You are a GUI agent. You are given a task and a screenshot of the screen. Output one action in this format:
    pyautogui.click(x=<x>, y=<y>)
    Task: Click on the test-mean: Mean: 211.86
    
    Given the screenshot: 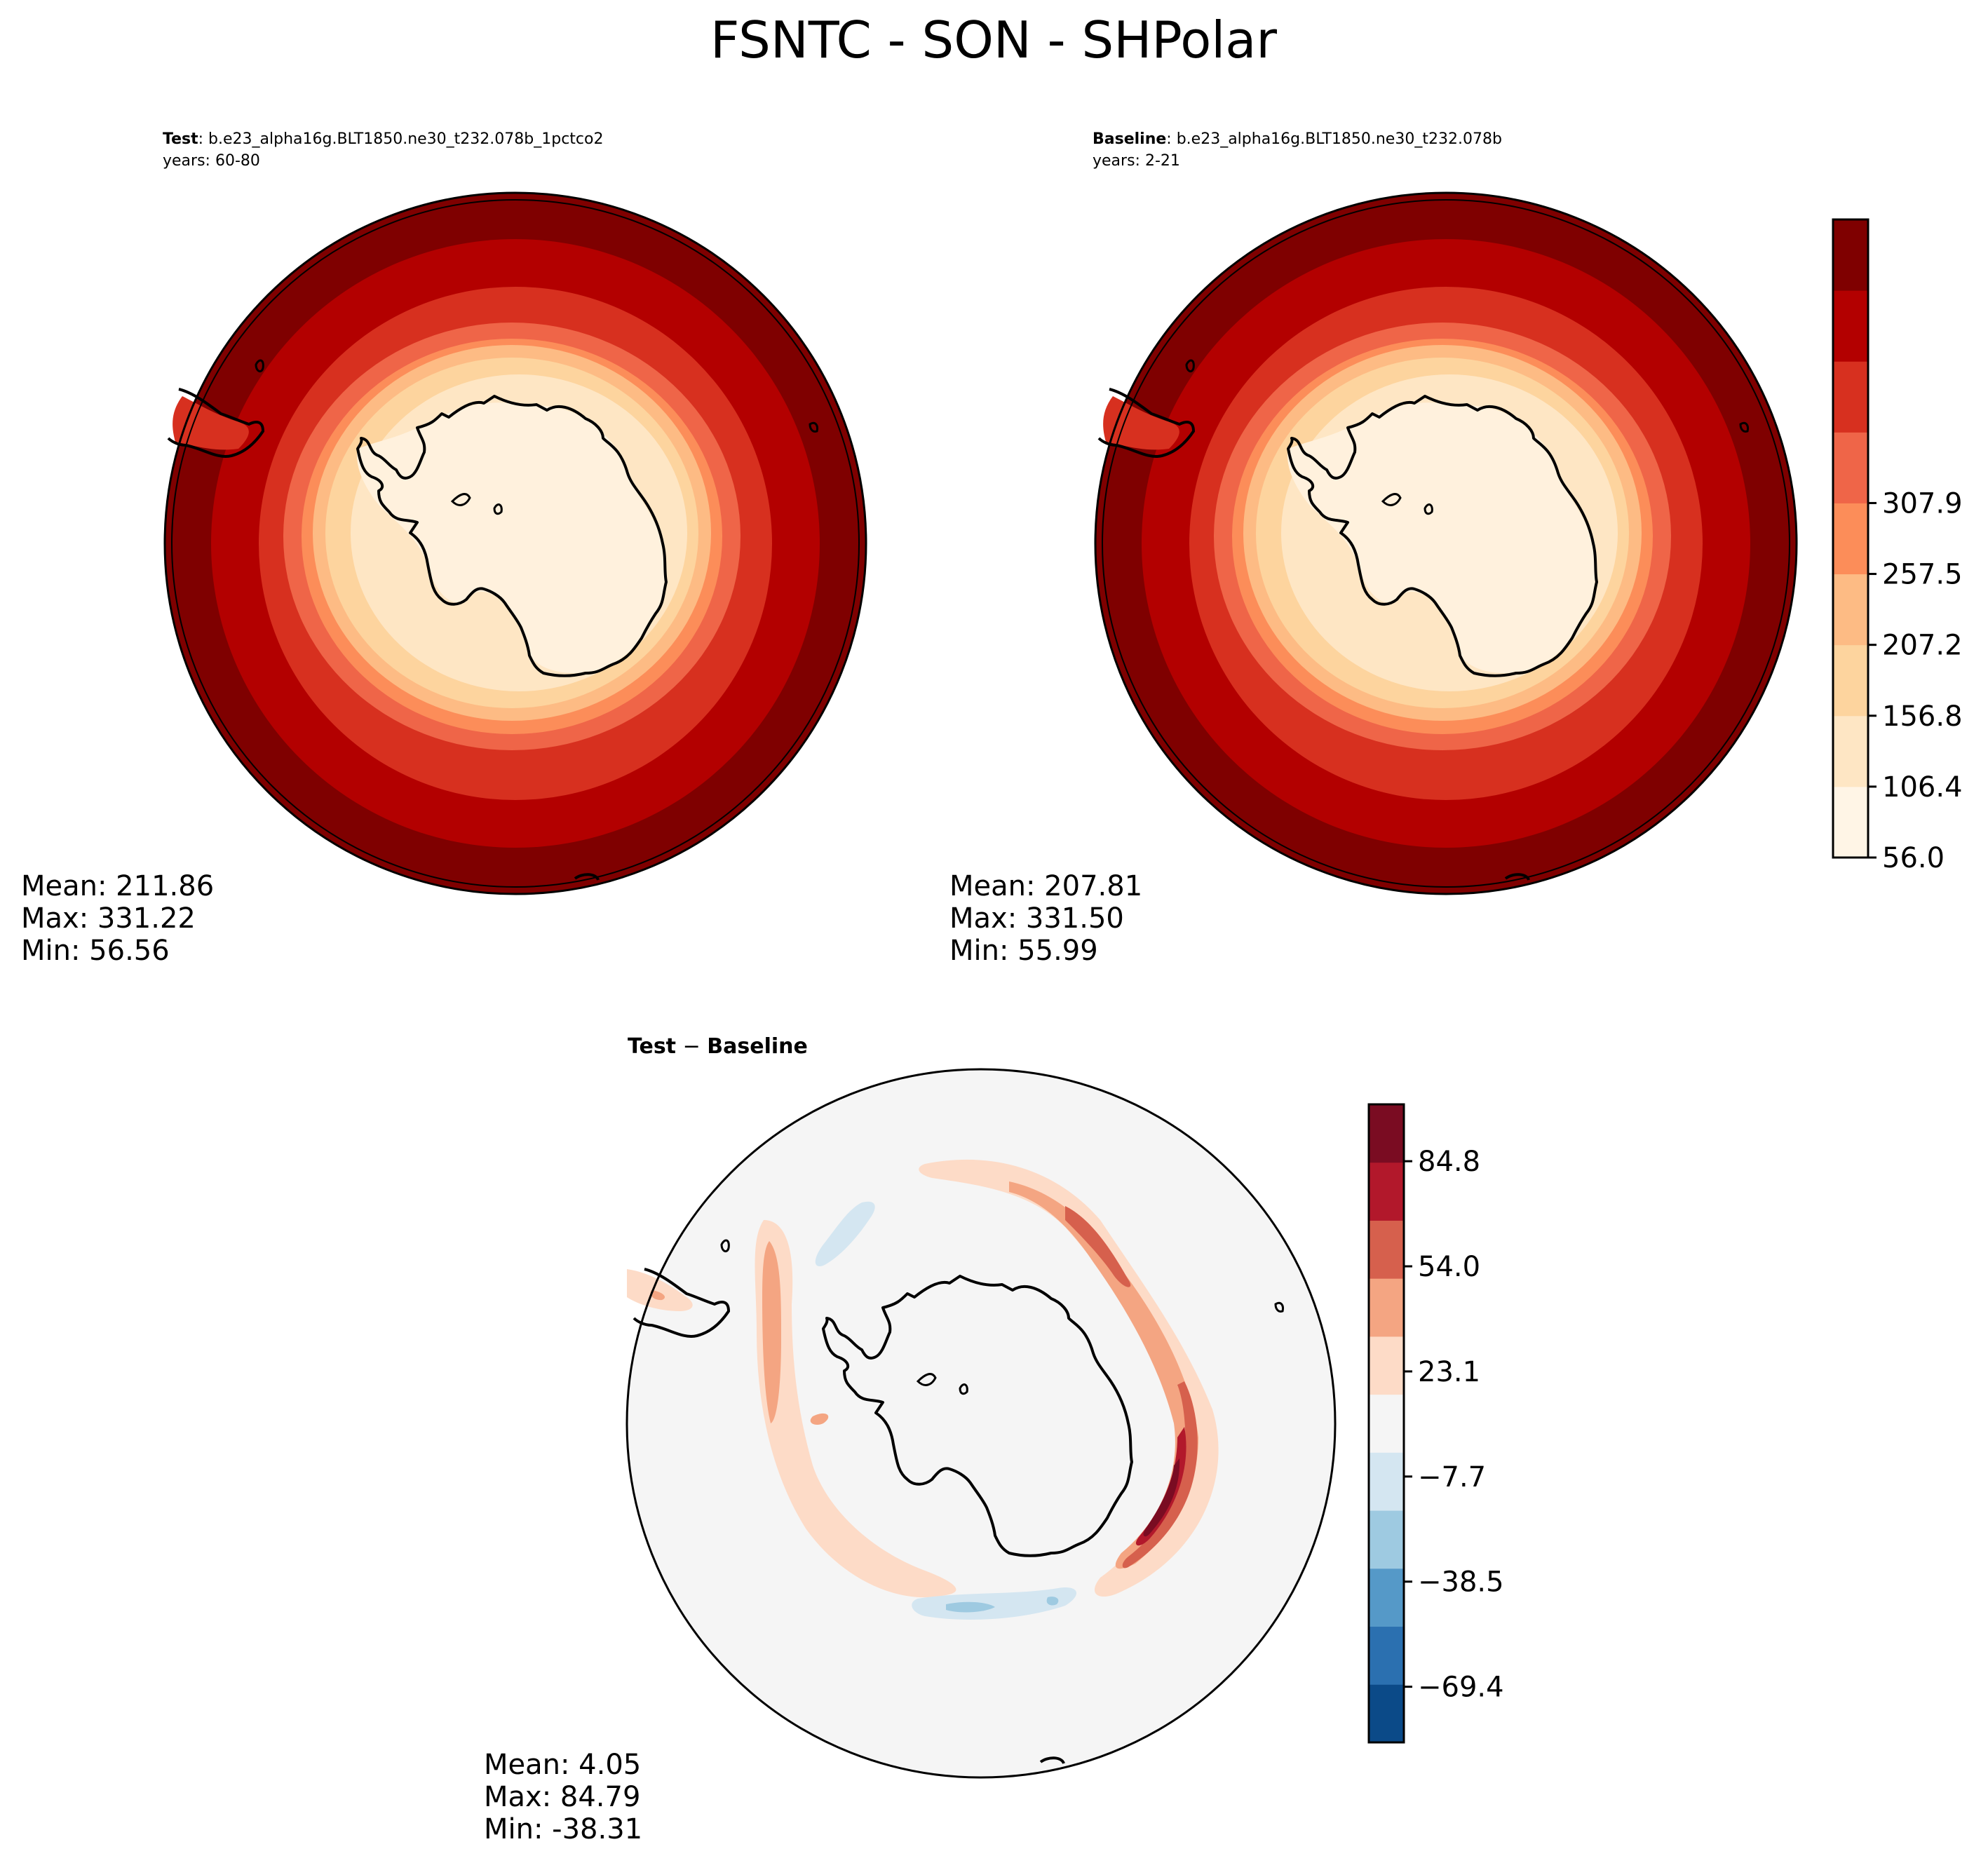 What is the action you would take?
    pyautogui.click(x=117, y=886)
    